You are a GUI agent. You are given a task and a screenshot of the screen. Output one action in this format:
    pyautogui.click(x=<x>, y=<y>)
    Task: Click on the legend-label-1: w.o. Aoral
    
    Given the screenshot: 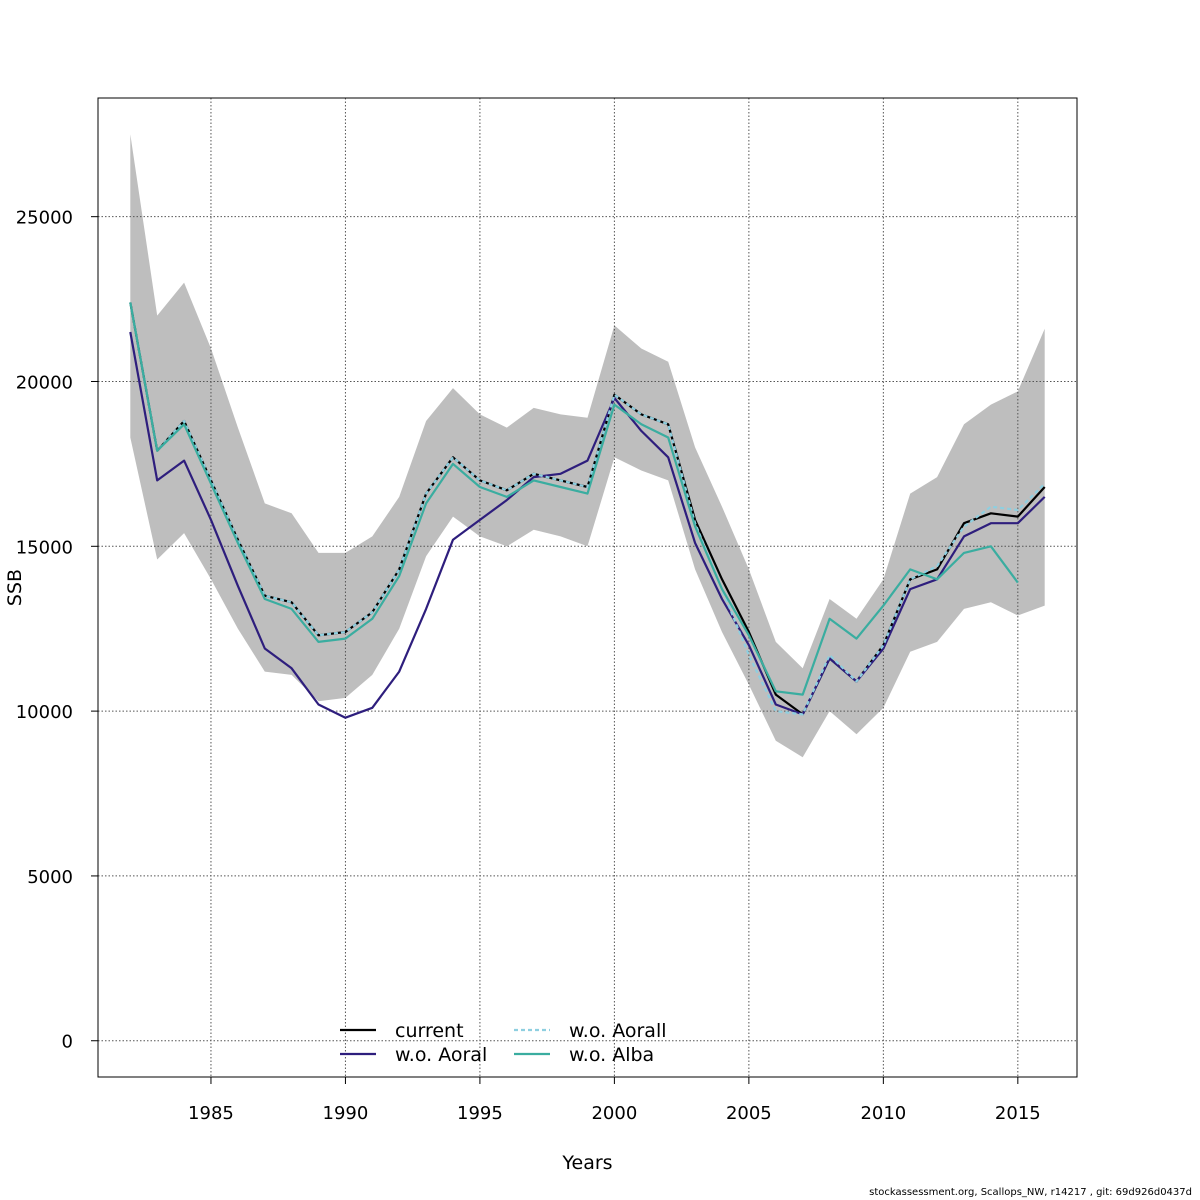 What is the action you would take?
    pyautogui.click(x=441, y=1055)
    